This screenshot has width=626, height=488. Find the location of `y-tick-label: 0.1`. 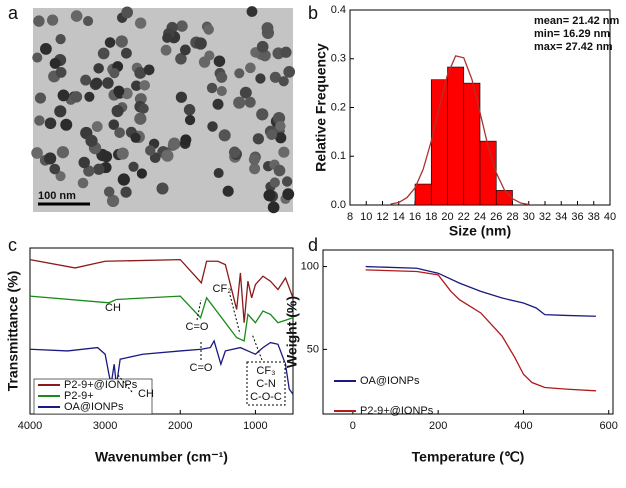

y-tick-label: 0.1 is located at coordinates (338, 156).